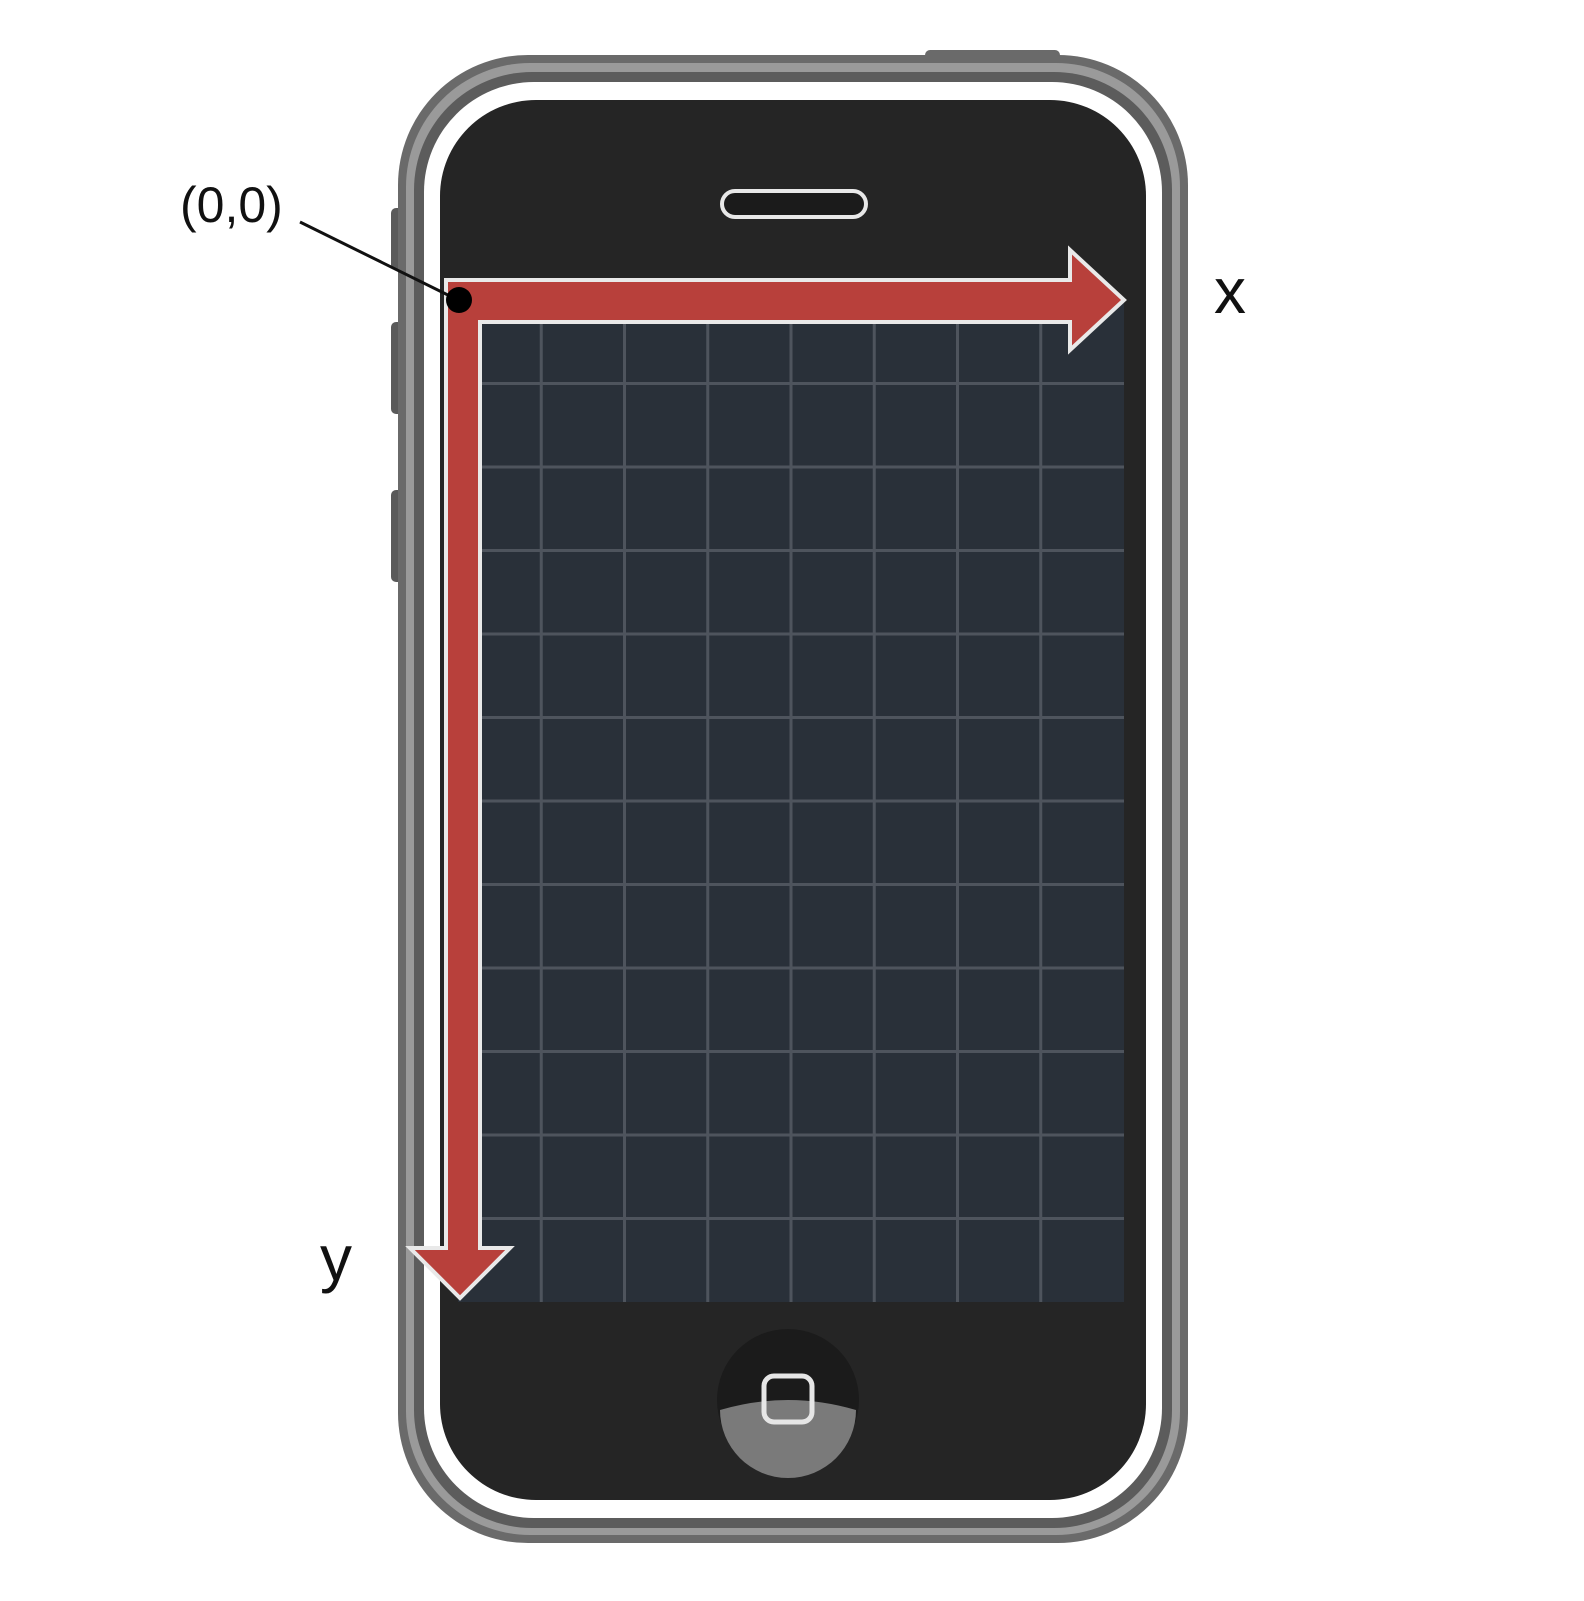  What do you see at coordinates (788, 1399) in the screenshot?
I see `home-button-square` at bounding box center [788, 1399].